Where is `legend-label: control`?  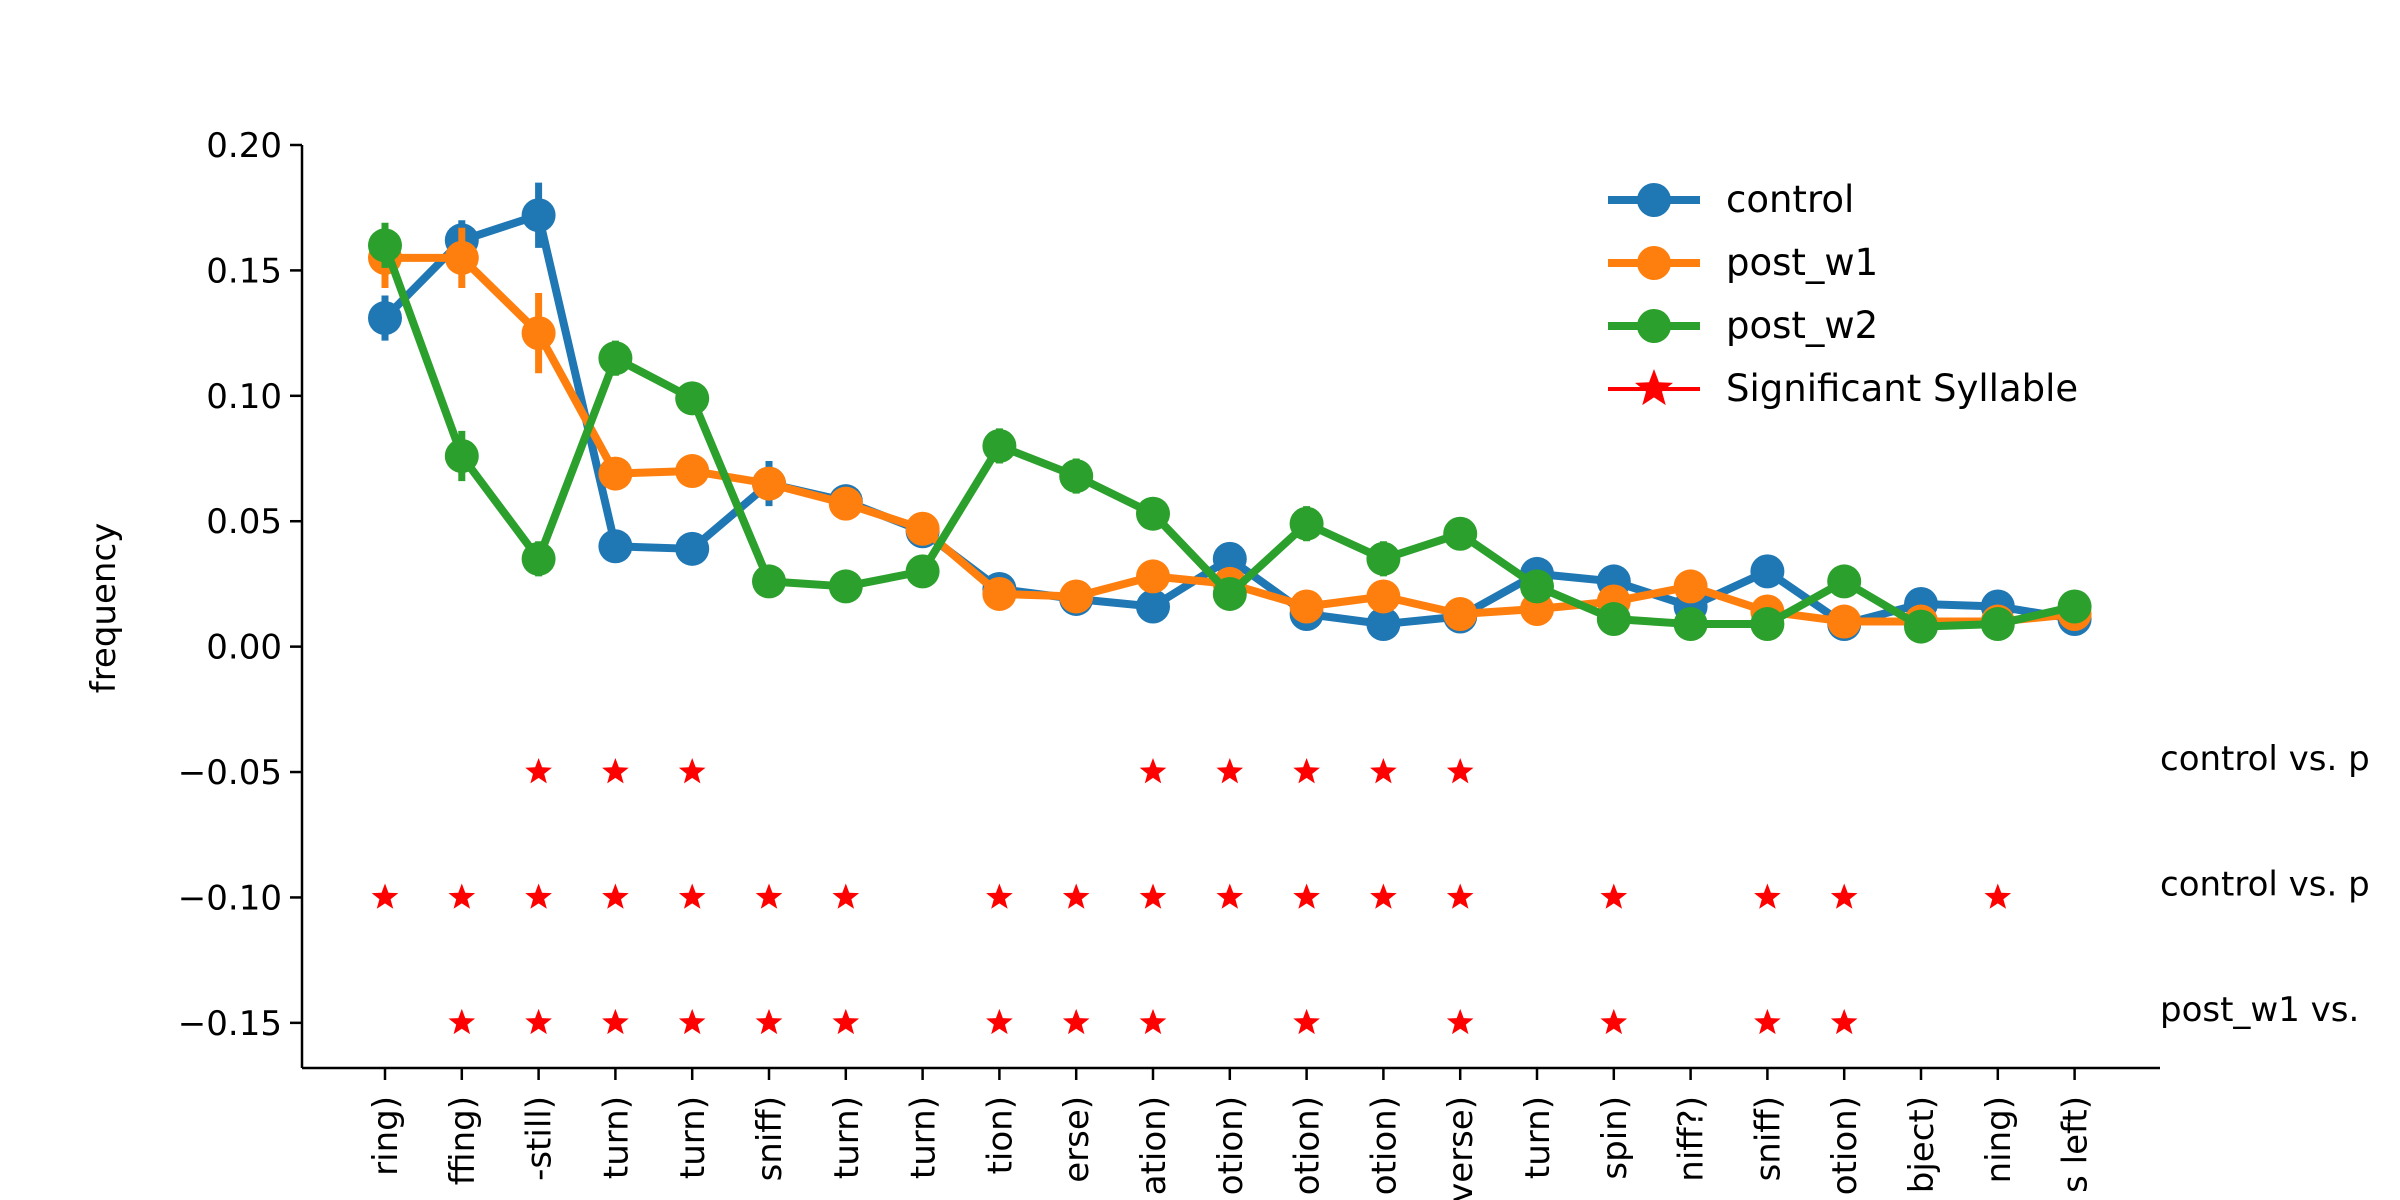
legend-label: control is located at coordinates (1790, 199).